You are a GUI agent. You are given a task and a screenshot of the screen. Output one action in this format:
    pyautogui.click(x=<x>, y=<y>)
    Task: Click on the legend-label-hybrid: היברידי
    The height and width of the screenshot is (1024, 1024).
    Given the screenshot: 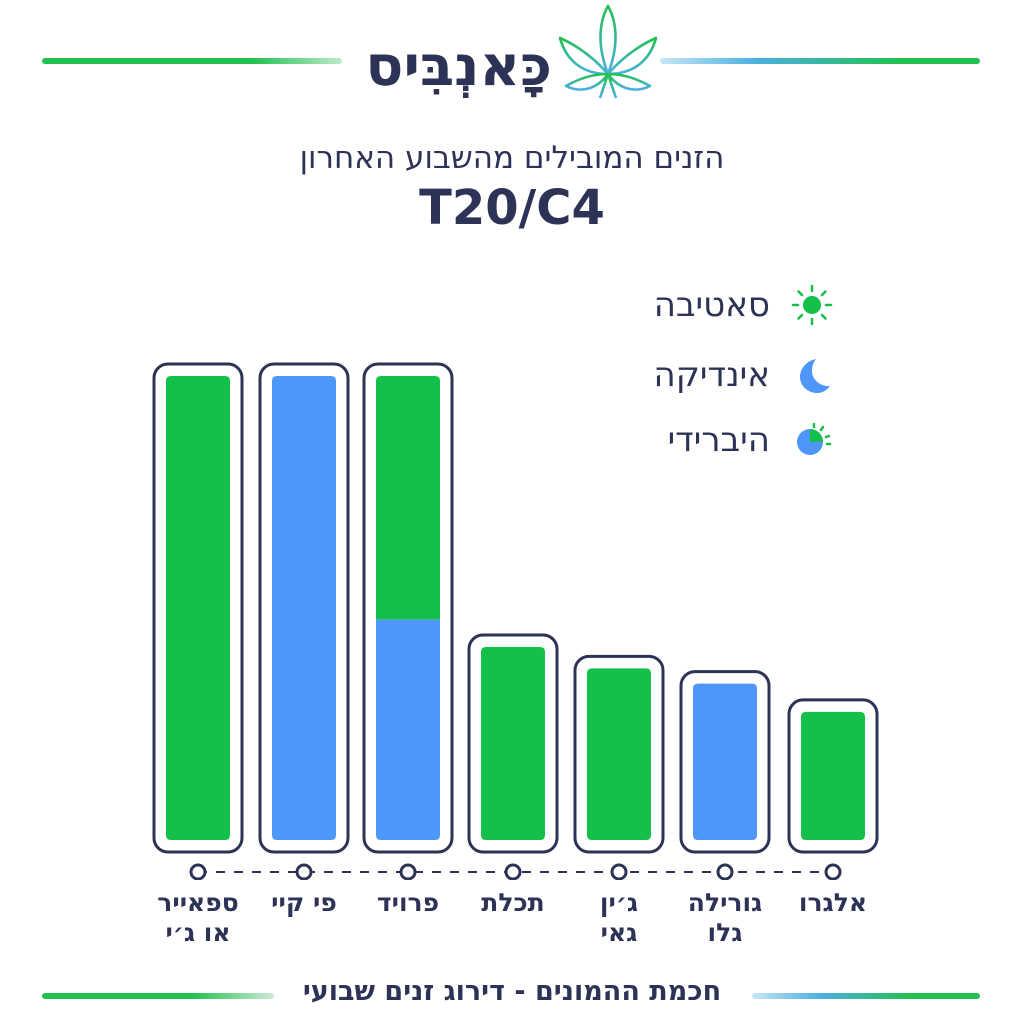 What is the action you would take?
    pyautogui.click(x=718, y=440)
    